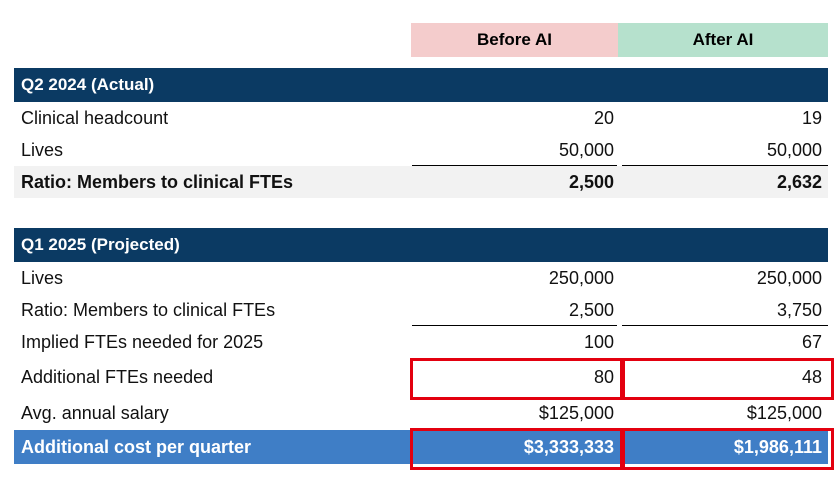  What do you see at coordinates (598, 341) in the screenshot?
I see `before-value: 100` at bounding box center [598, 341].